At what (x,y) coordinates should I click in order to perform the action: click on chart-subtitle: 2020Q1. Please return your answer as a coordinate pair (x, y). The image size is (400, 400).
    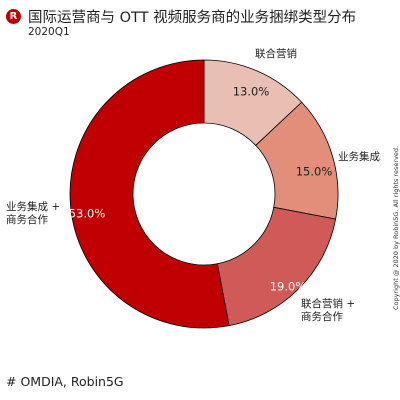
    Looking at the image, I should click on (49, 32).